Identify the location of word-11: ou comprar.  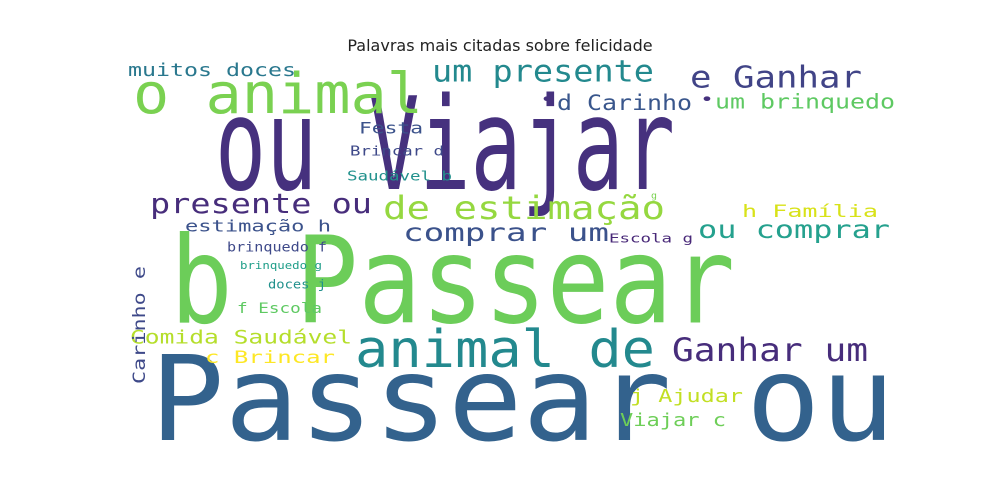
(794, 229).